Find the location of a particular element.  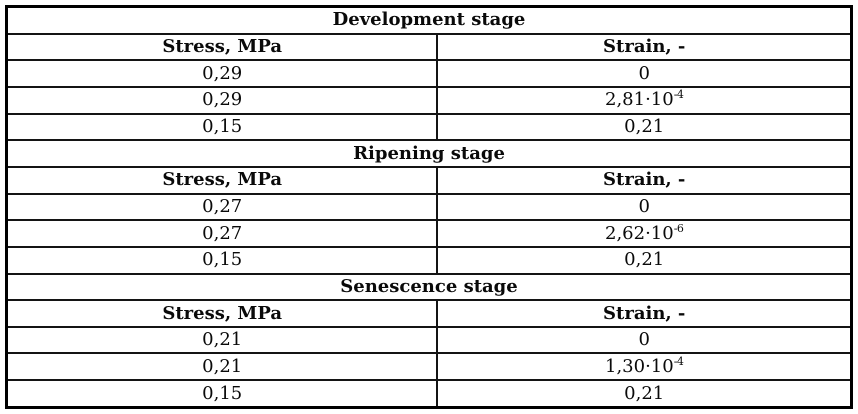

table-row: 0,27 2,62·10-6 is located at coordinates (429, 233).